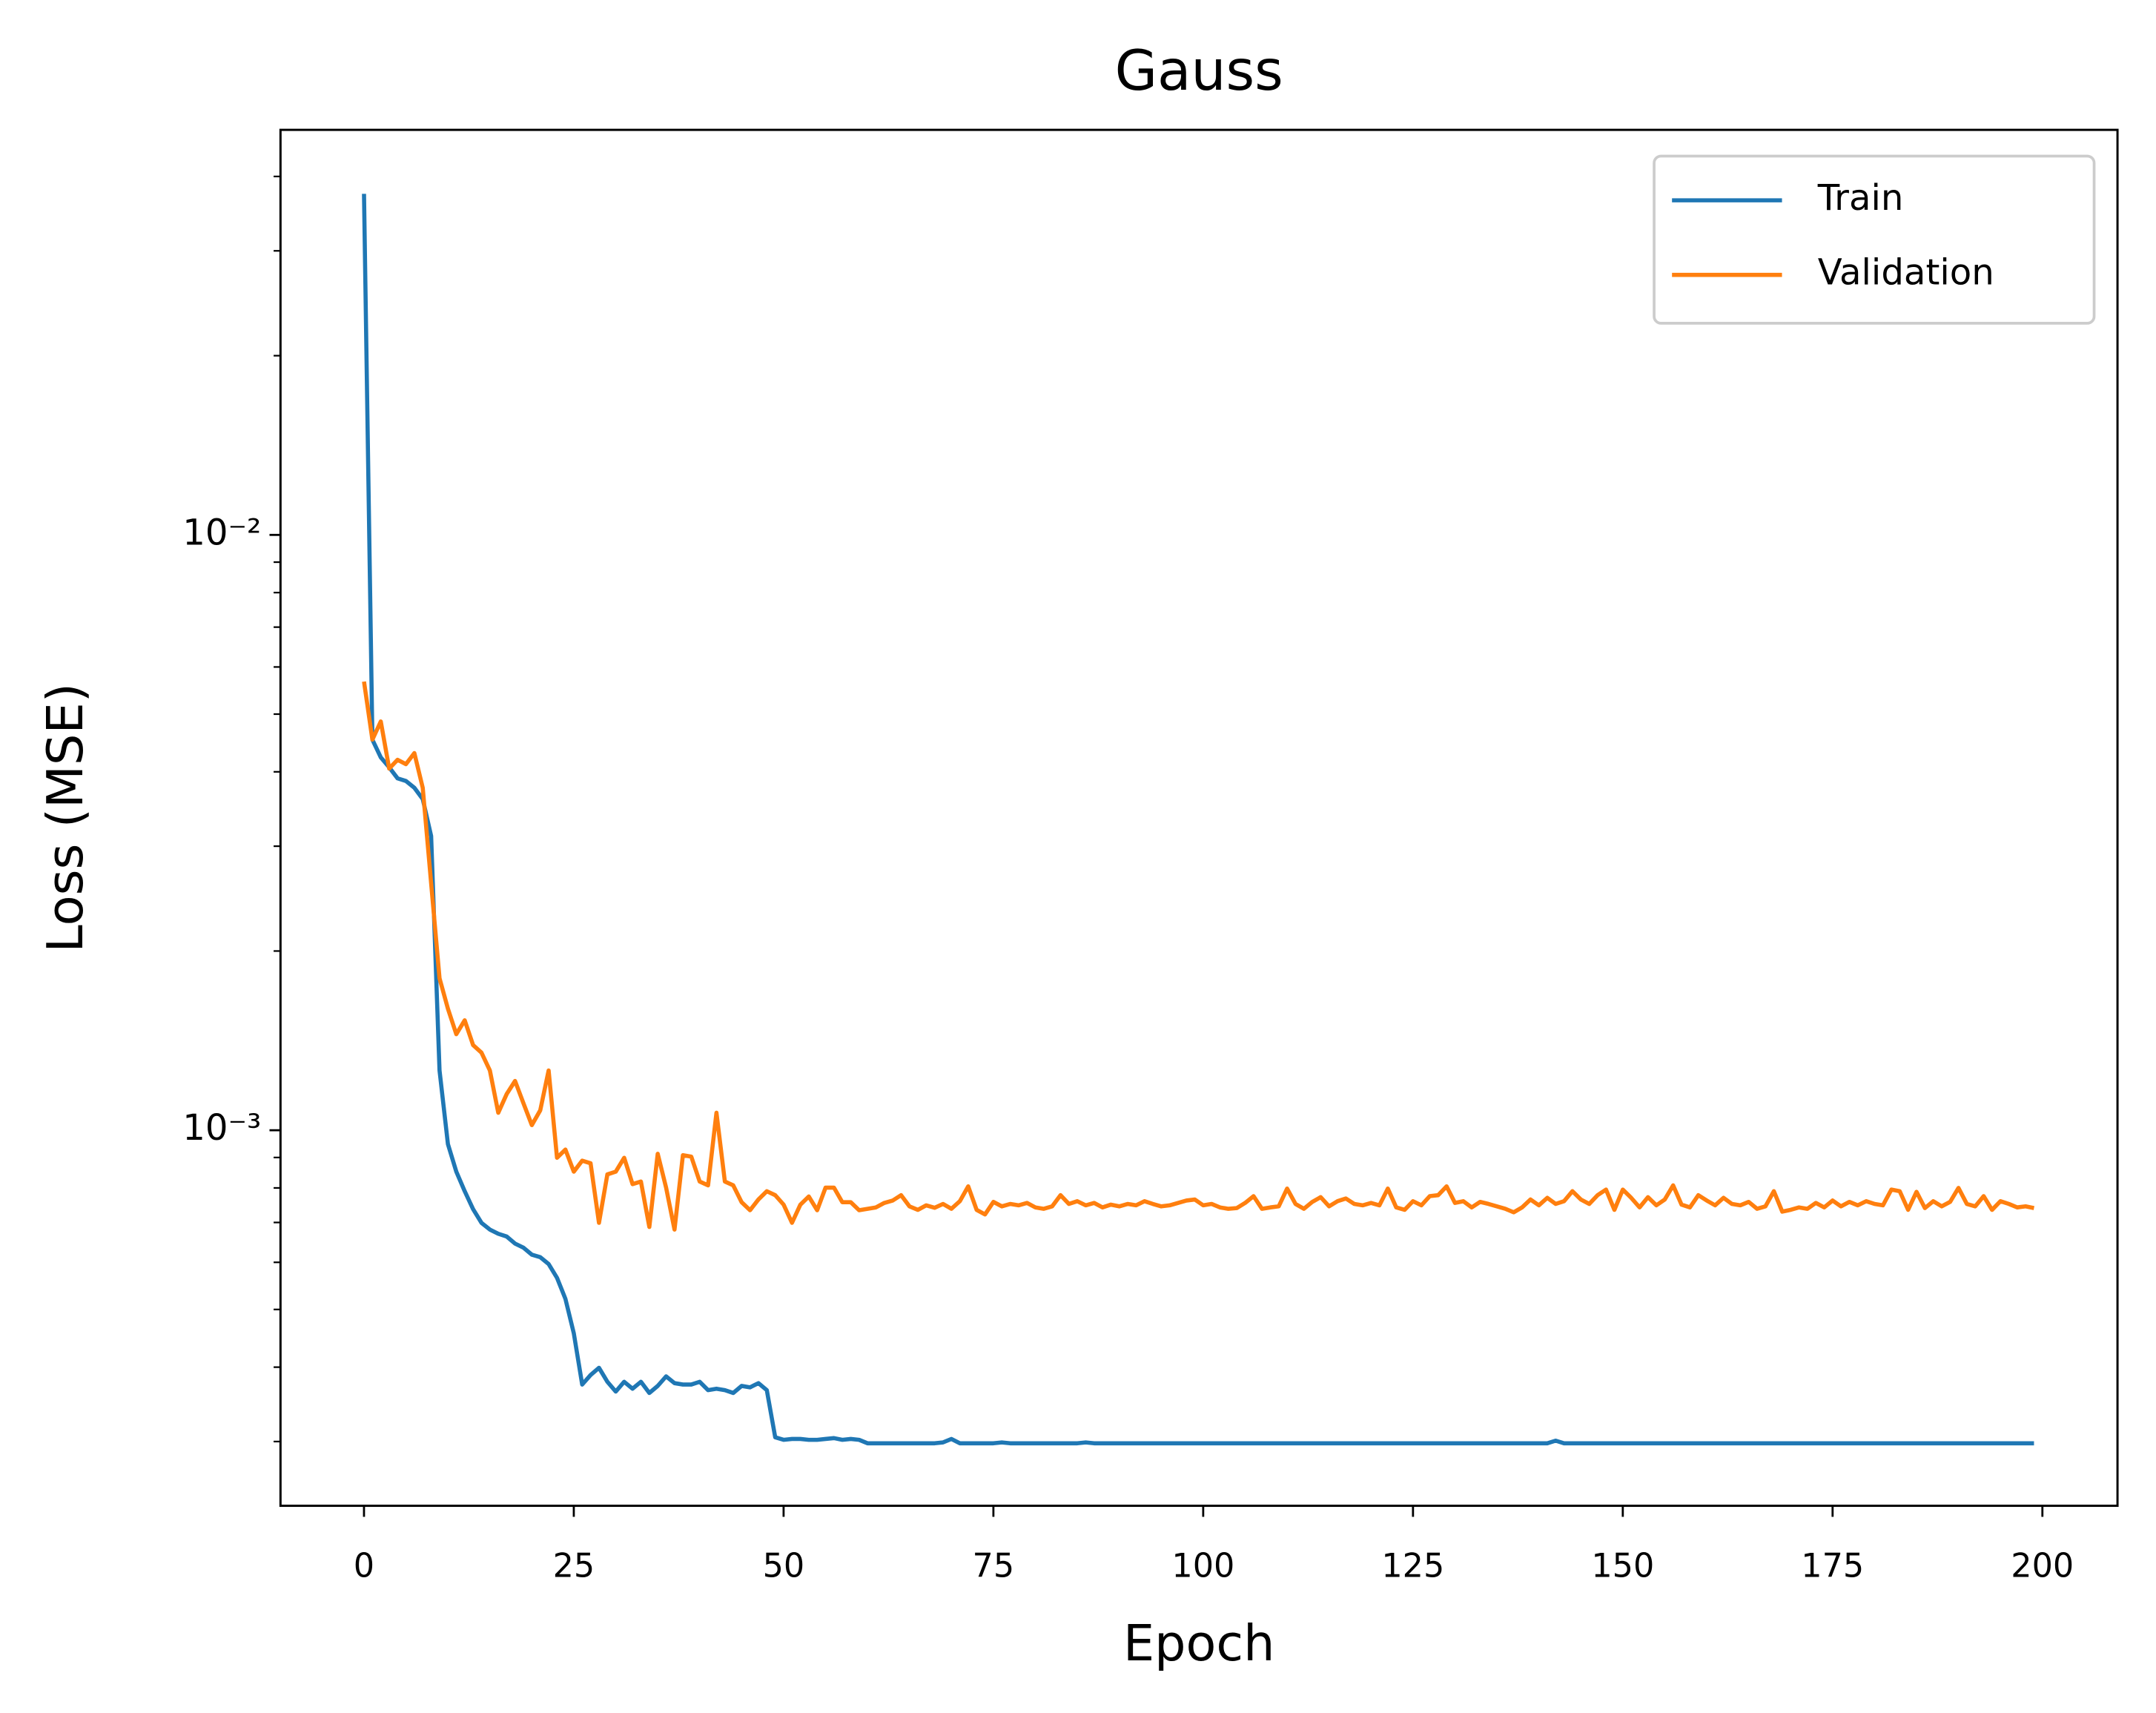  Describe the element at coordinates (1622, 1565) in the screenshot. I see `x-tick-label: 150` at that location.